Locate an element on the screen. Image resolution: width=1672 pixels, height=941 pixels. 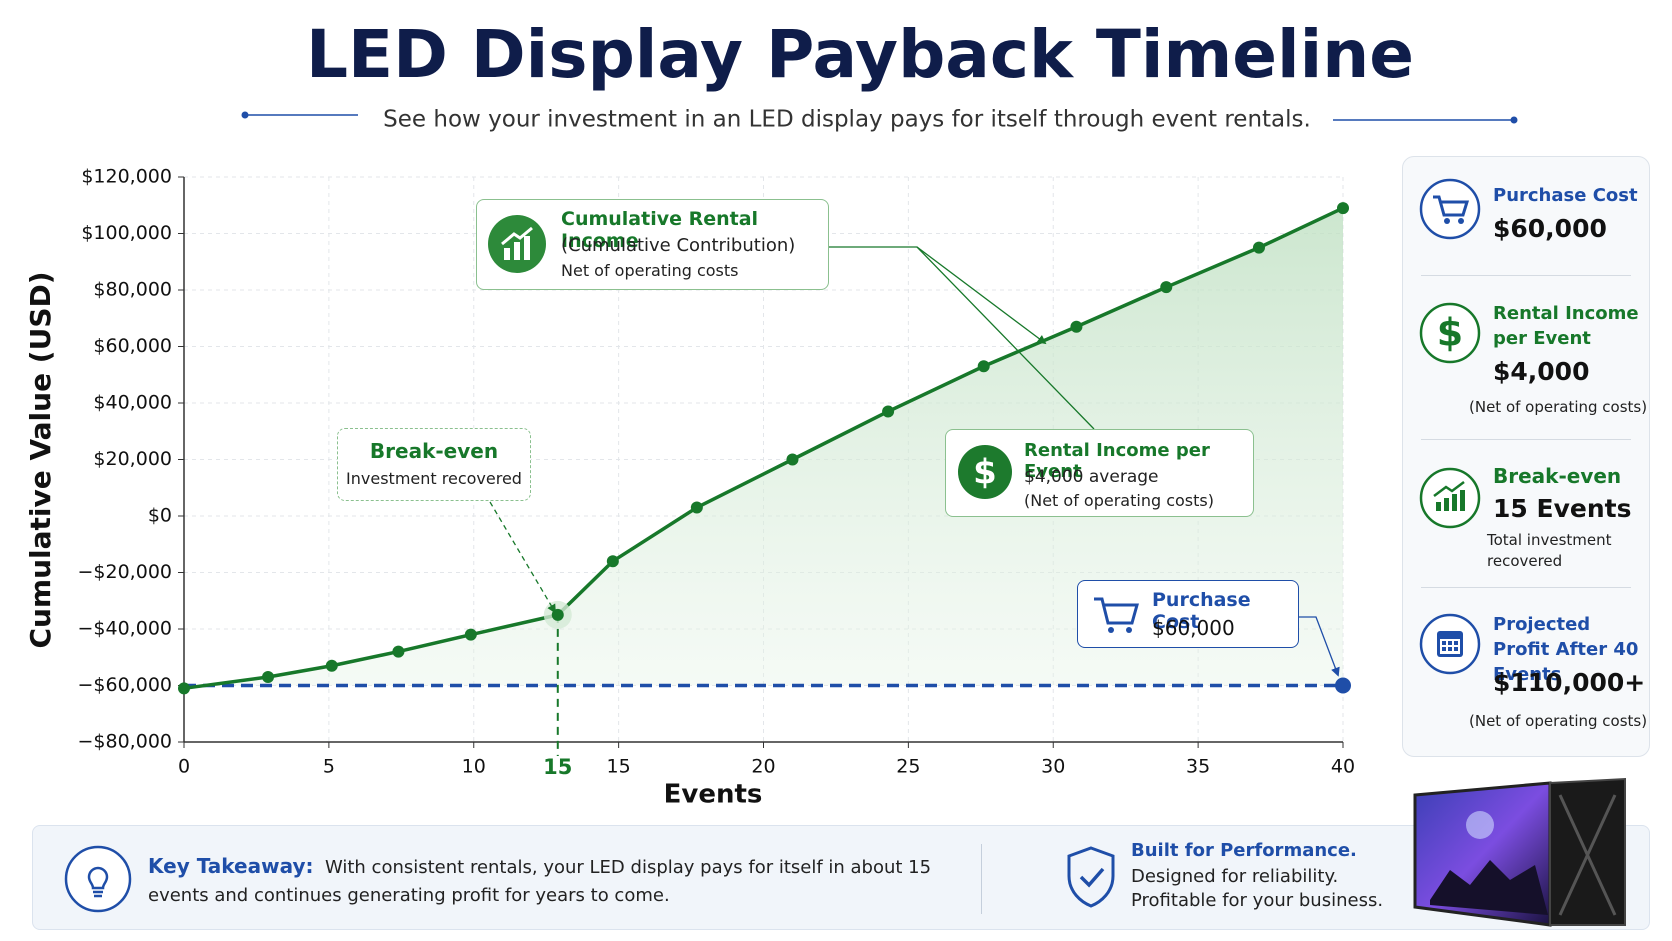
annotation-title: Break-even is located at coordinates (434, 451).